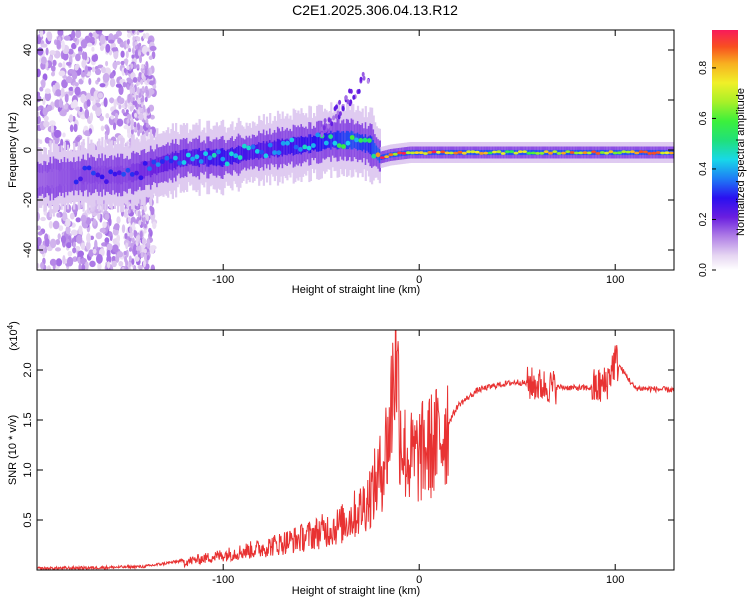 The height and width of the screenshot is (605, 750). I want to click on snr-ytick-label: 1.0, so click(28, 469).